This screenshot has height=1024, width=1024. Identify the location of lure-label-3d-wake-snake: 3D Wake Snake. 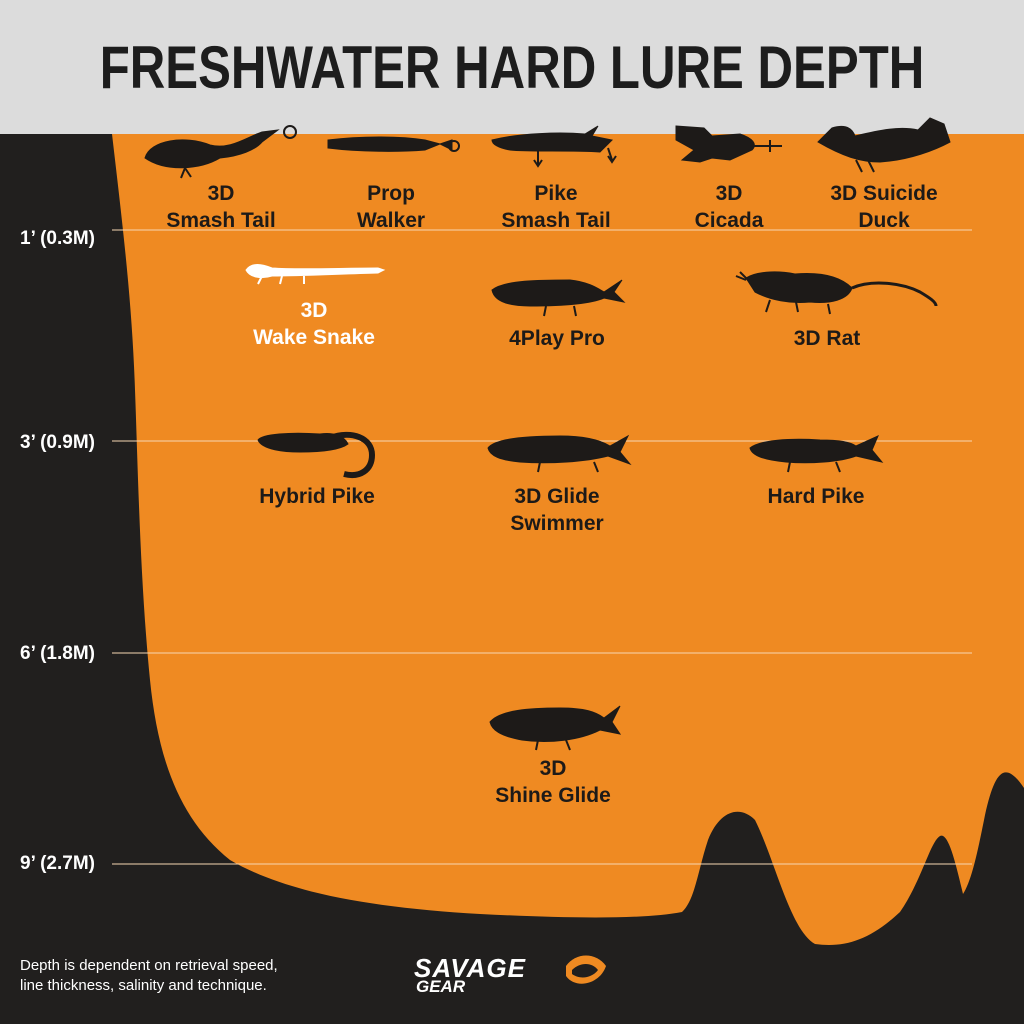
(314, 324).